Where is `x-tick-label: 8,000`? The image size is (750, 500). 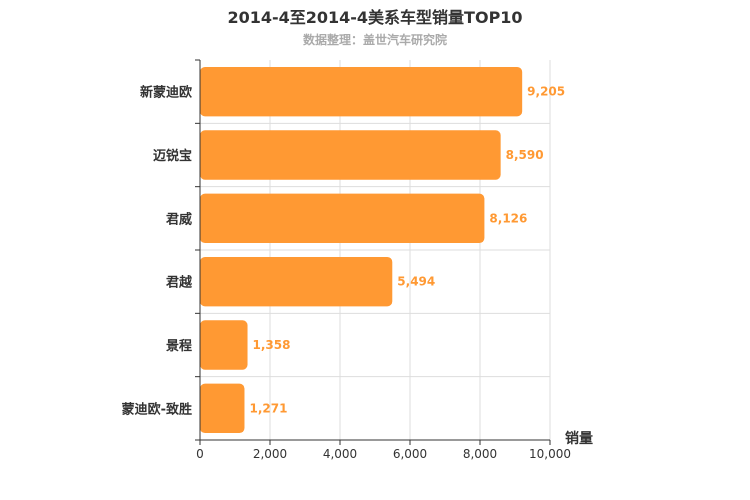 x-tick-label: 8,000 is located at coordinates (480, 454).